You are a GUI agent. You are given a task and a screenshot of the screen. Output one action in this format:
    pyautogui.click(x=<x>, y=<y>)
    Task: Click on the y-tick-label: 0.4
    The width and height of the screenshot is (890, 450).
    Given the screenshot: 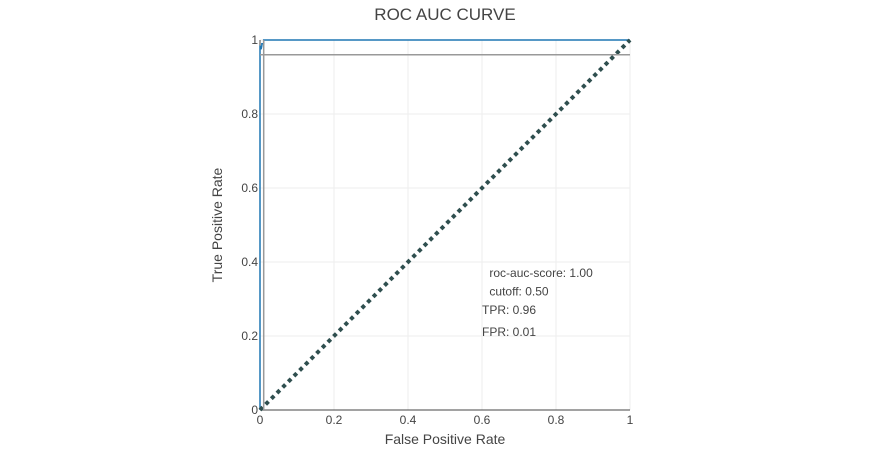 What is the action you would take?
    pyautogui.click(x=249, y=262)
    